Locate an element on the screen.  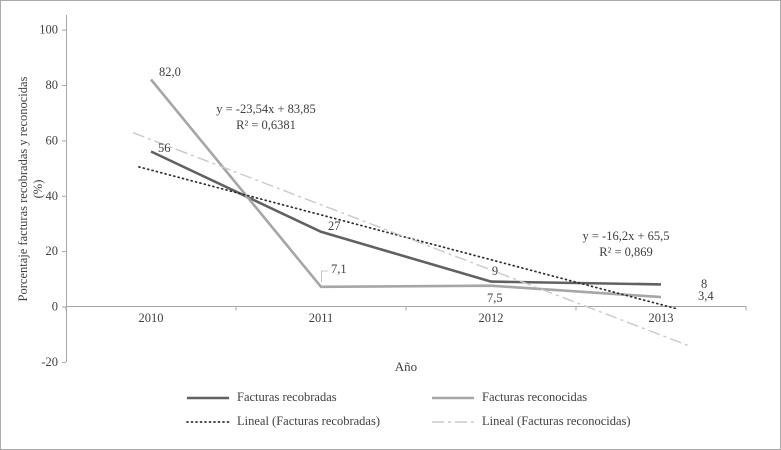
legend-label: Lineal (Facturas reconocidas) is located at coordinates (556, 421).